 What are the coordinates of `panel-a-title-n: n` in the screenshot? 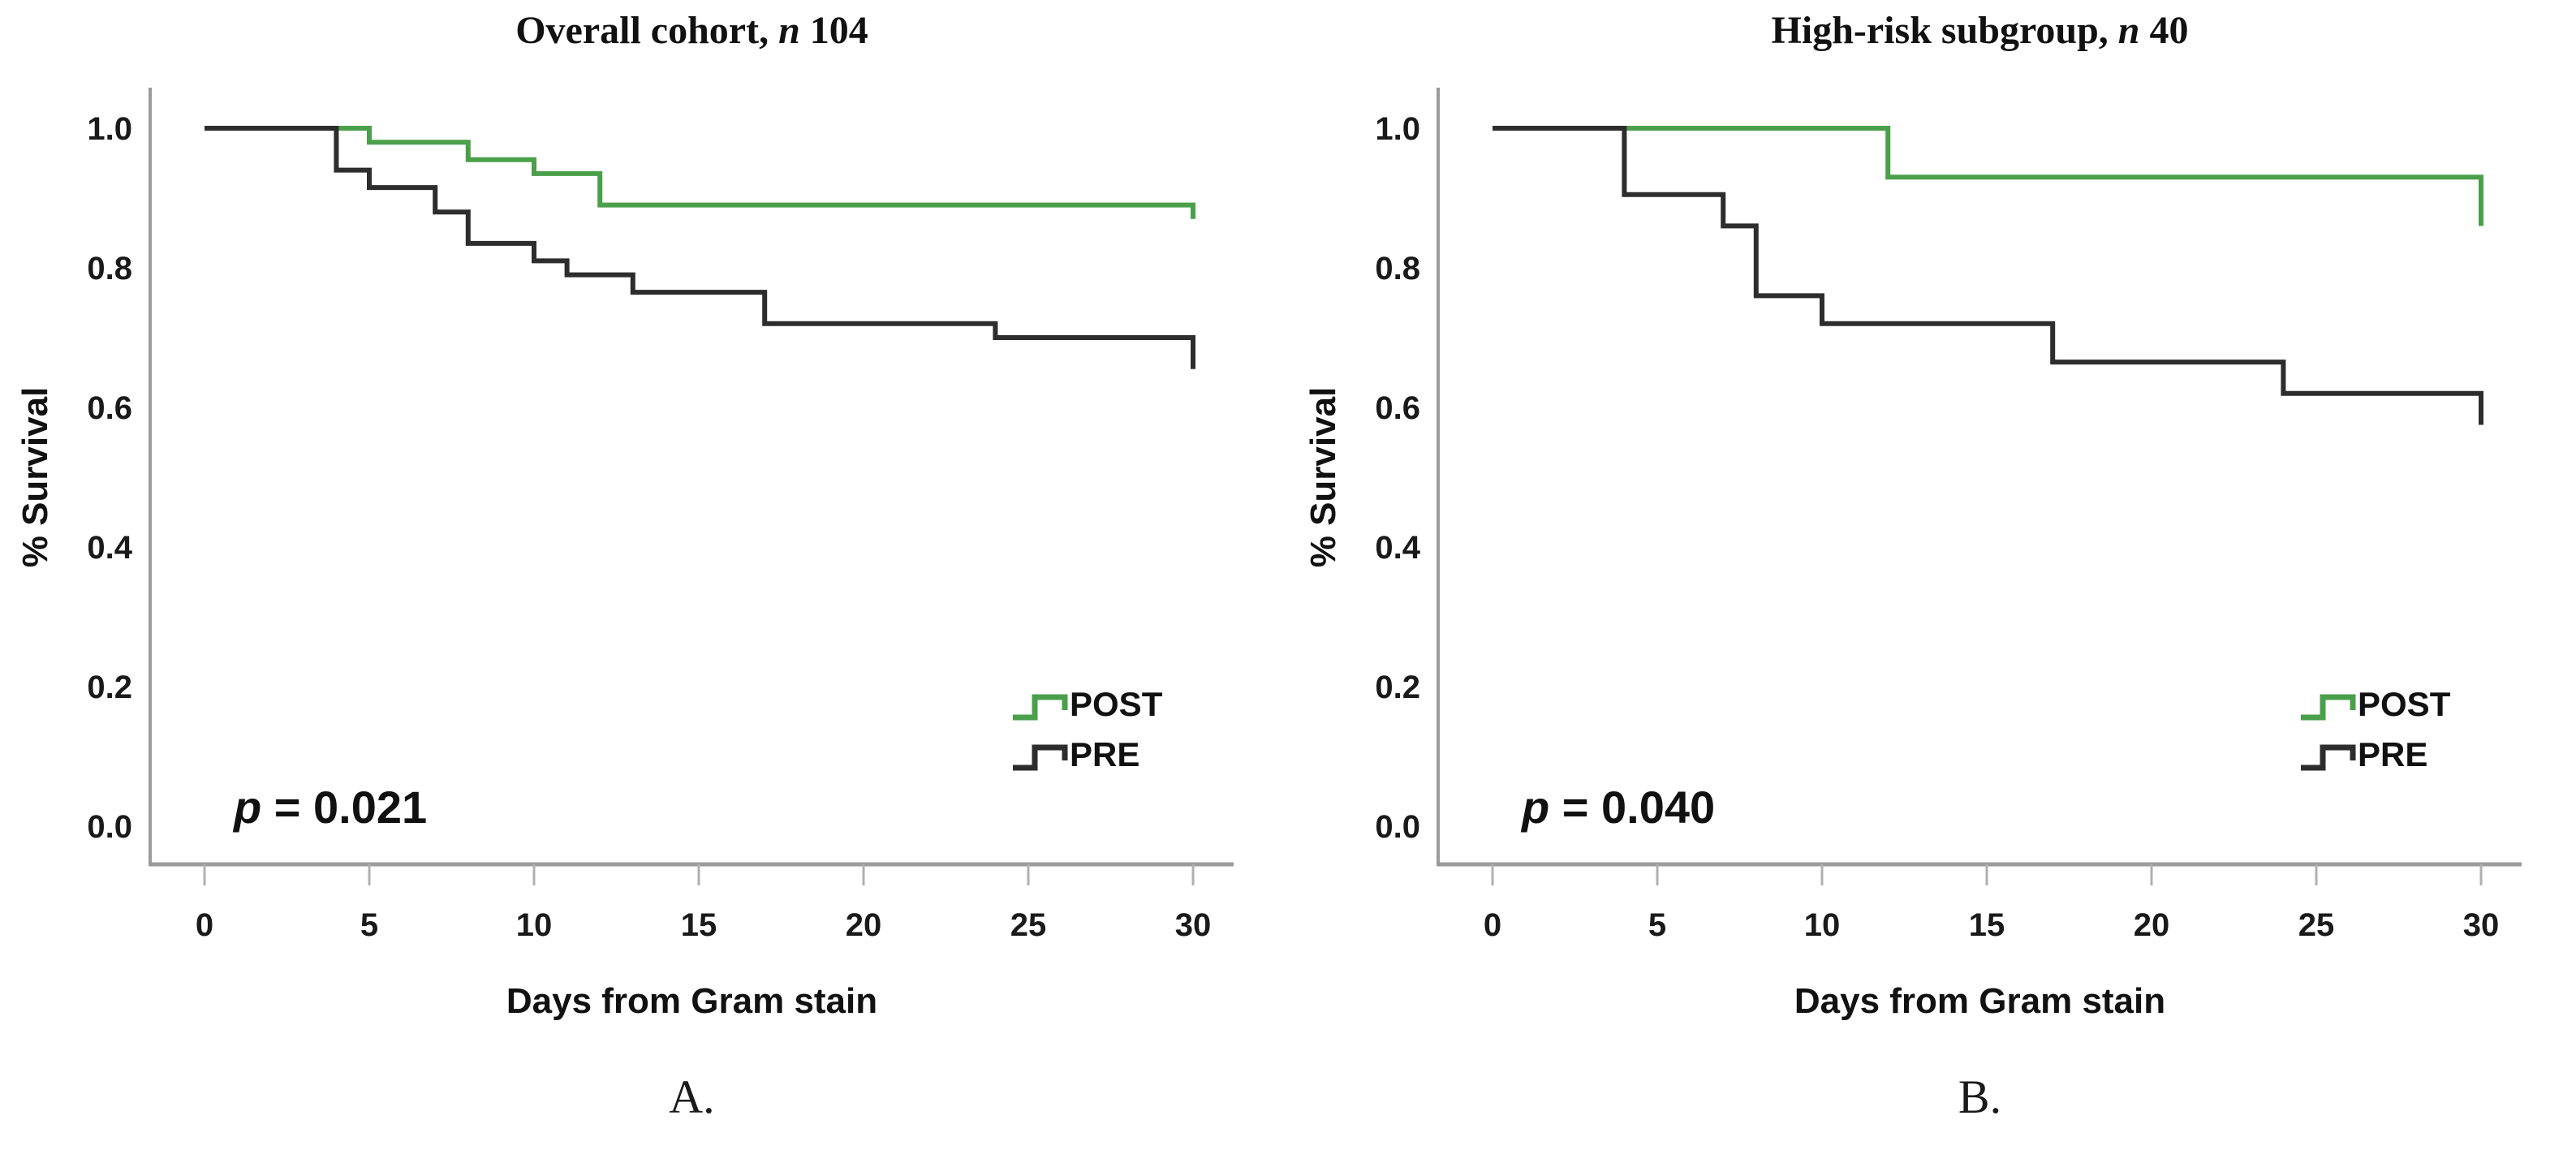 It's located at (789, 31).